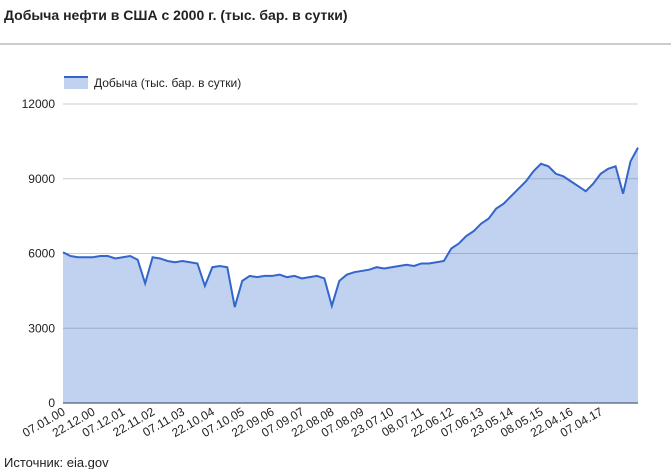  I want to click on y-tick-label: 9000, so click(41, 179).